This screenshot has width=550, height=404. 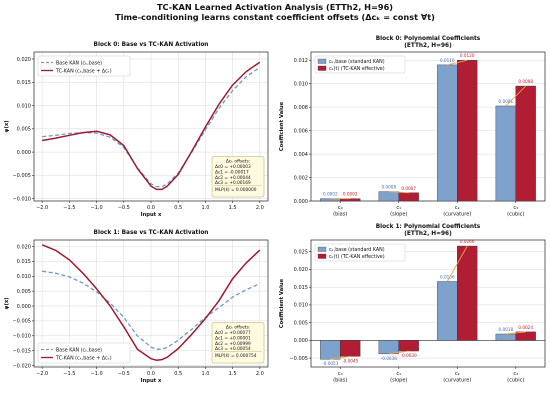 What do you see at coordinates (151, 381) in the screenshot?
I see `x-axis-label: Input x` at bounding box center [151, 381].